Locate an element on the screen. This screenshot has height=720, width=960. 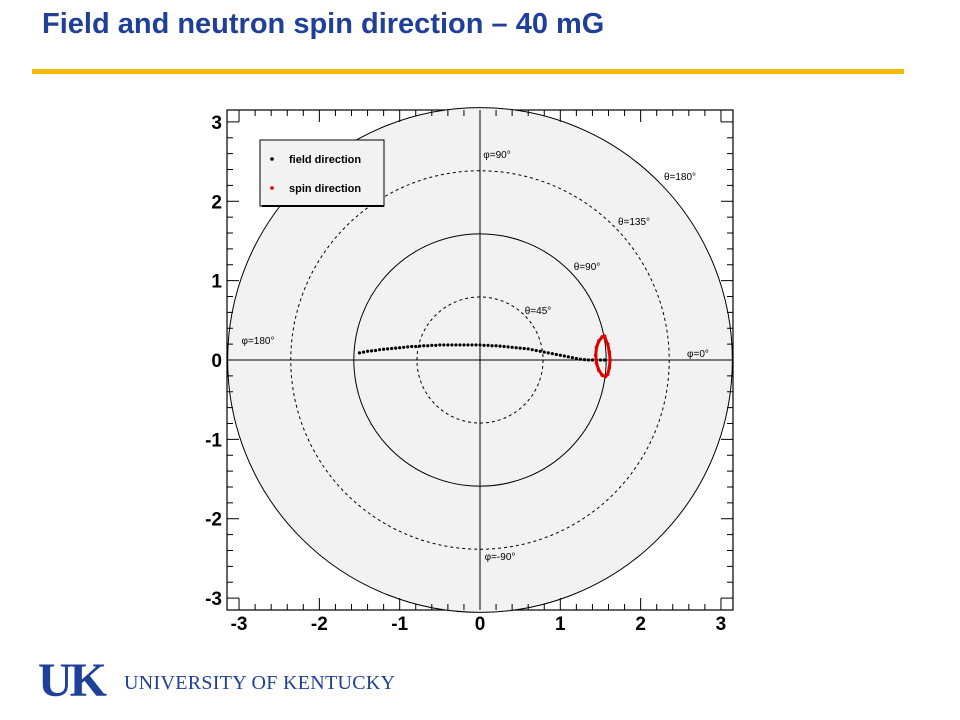
legend: field direction spin direction is located at coordinates (322, 173).